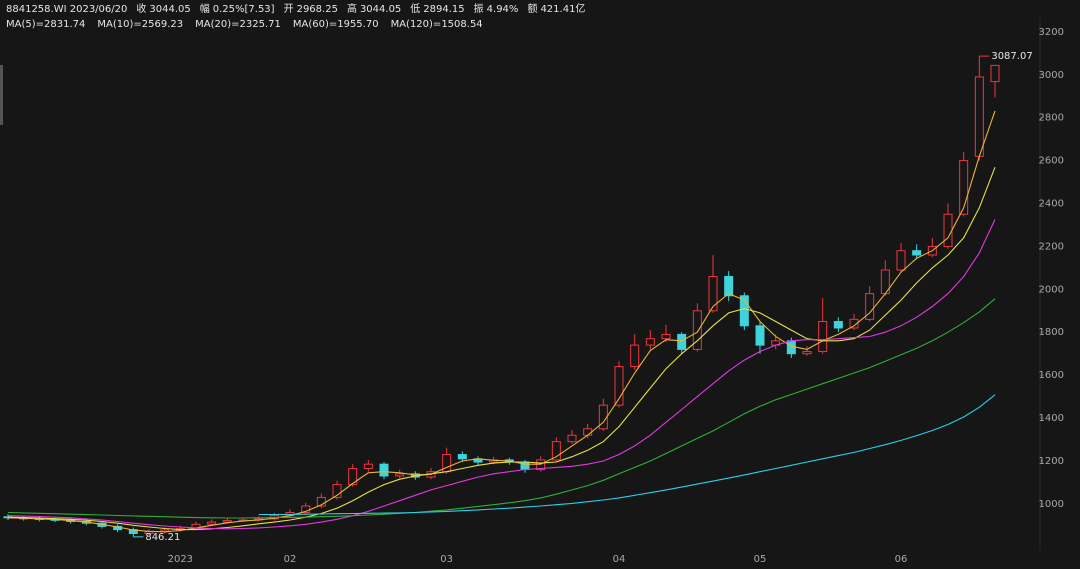 The width and height of the screenshot is (1080, 569). Describe the element at coordinates (317, 9) in the screenshot. I see `quote-value: 2968.25` at that location.